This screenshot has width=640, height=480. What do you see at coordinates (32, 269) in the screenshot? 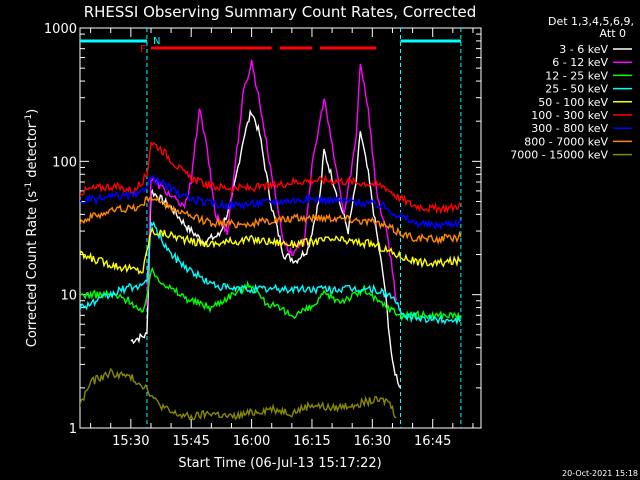
I see `y-axis-label-main: Corrected Count Rate (s` at bounding box center [32, 269].